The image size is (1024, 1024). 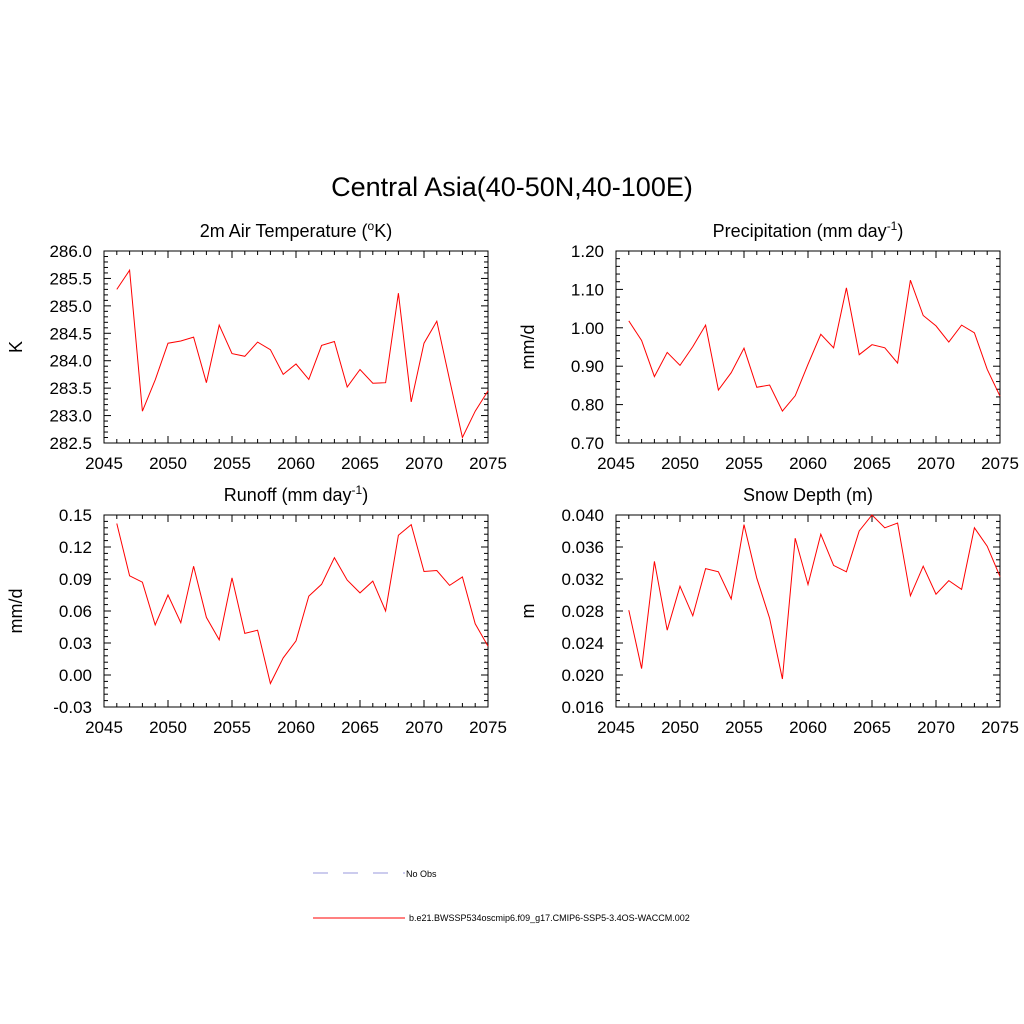 What do you see at coordinates (587, 251) in the screenshot?
I see `y-tick-label: 1.20` at bounding box center [587, 251].